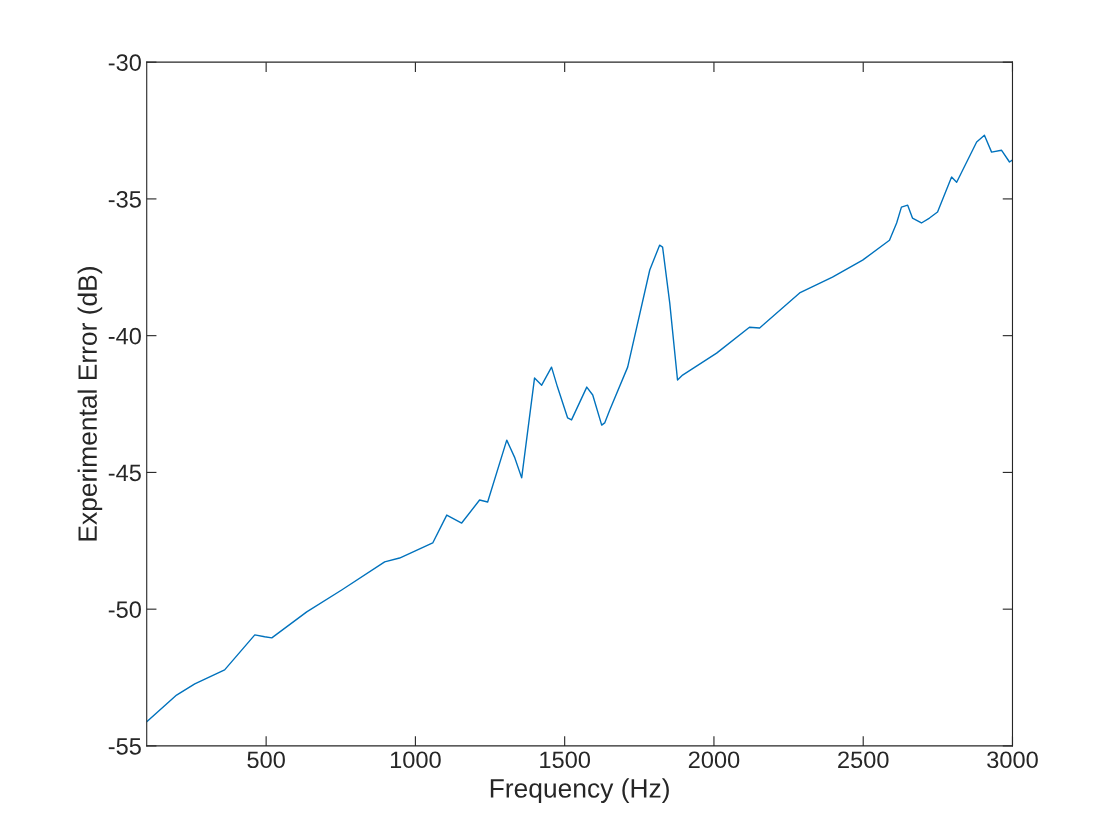 This screenshot has height=840, width=1120. I want to click on x-tick-label: 2500, so click(863, 760).